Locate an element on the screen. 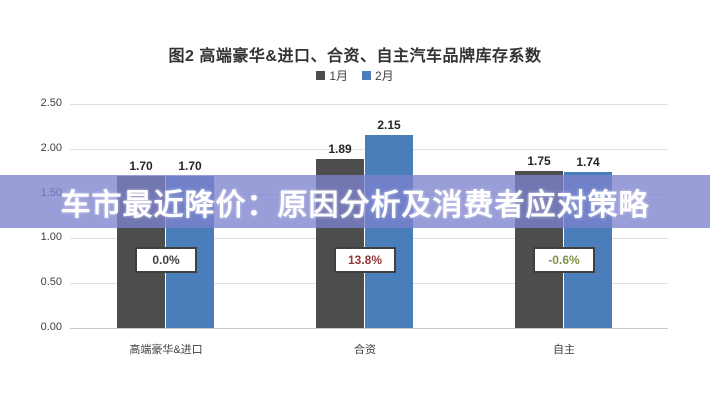  change-value: 13.8% is located at coordinates (365, 260).